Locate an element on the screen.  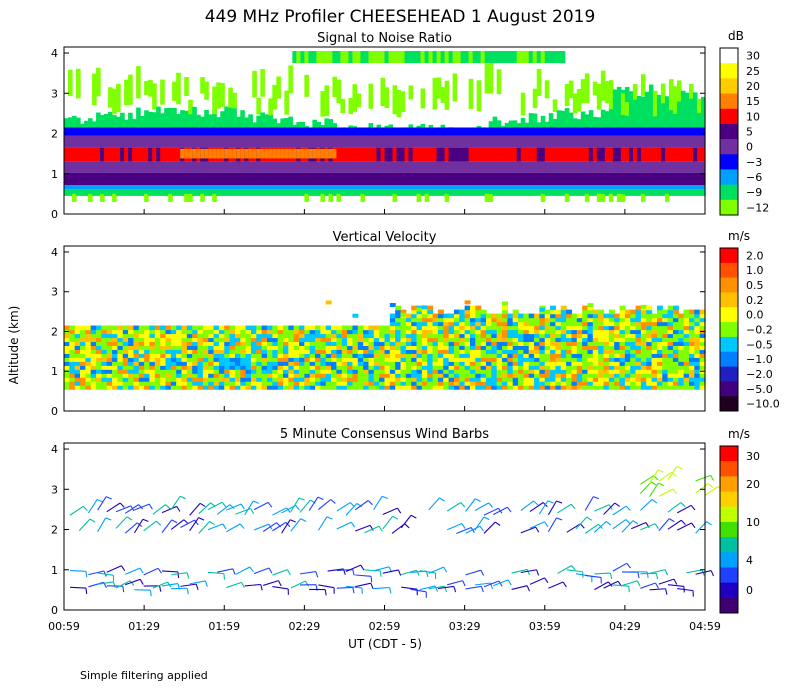
panel-title: 5 Minute Consensus Wind Barbs is located at coordinates (384, 434).